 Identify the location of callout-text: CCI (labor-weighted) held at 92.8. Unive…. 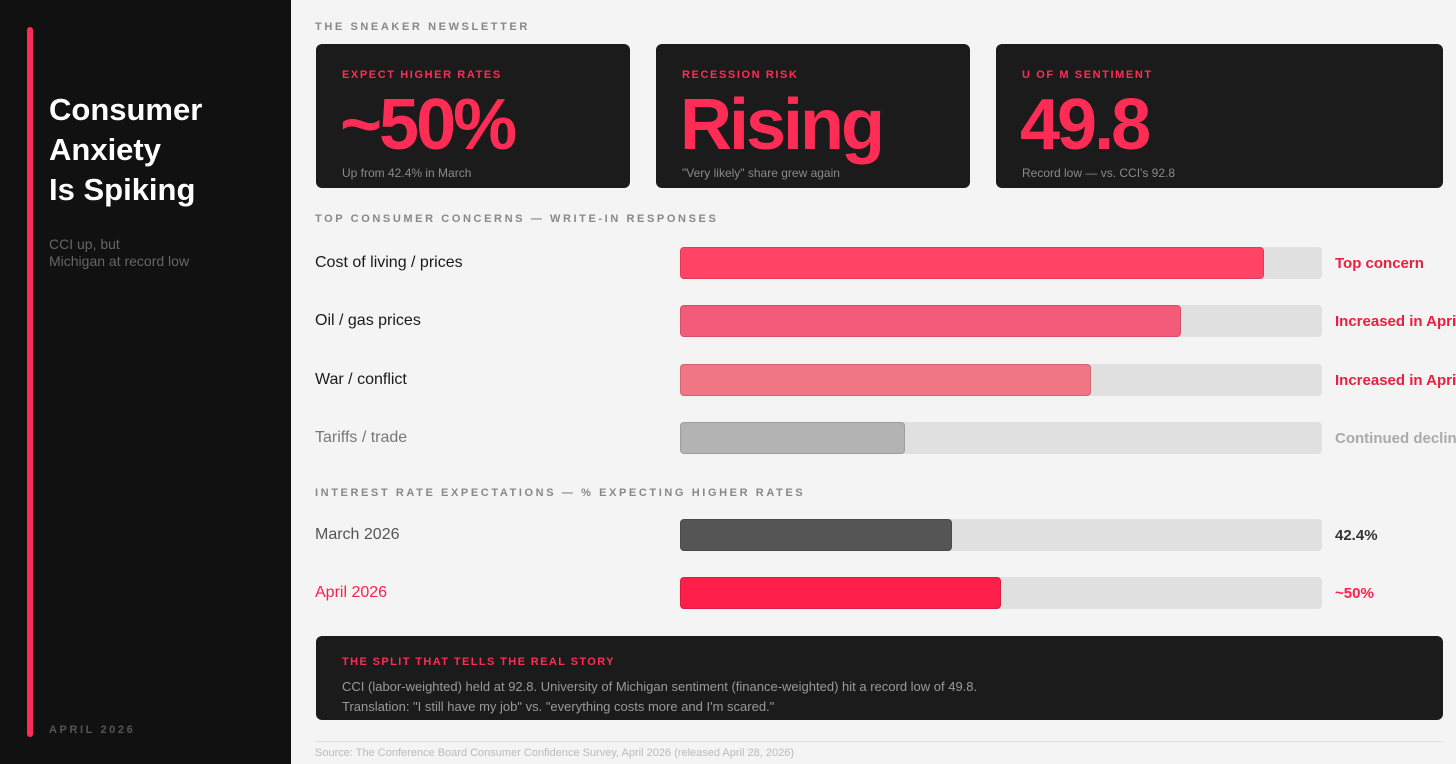
(660, 686).